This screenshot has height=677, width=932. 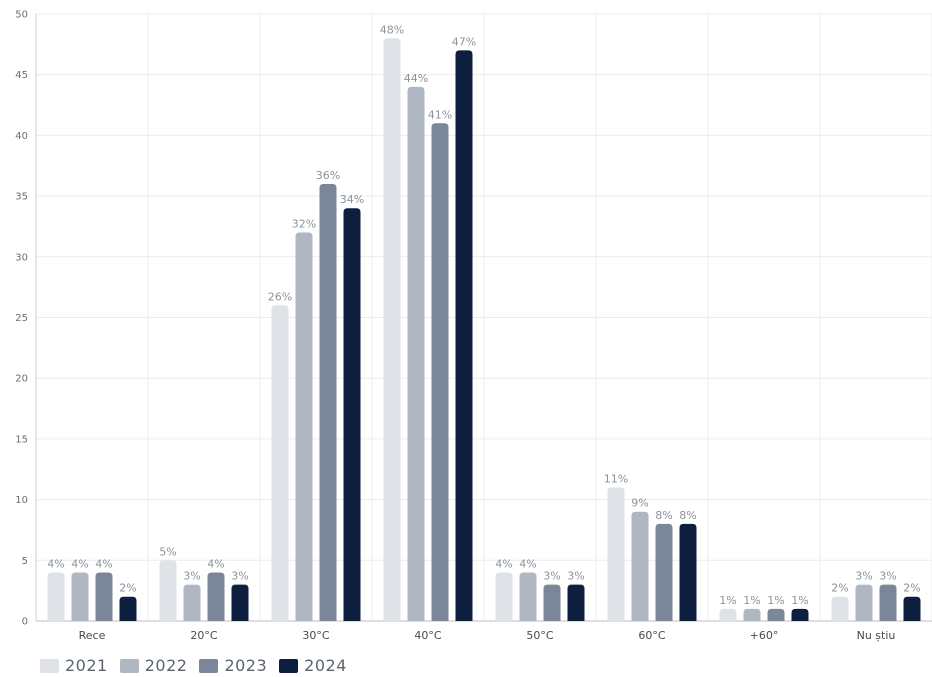 What do you see at coordinates (86, 665) in the screenshot?
I see `legend-label: 2021` at bounding box center [86, 665].